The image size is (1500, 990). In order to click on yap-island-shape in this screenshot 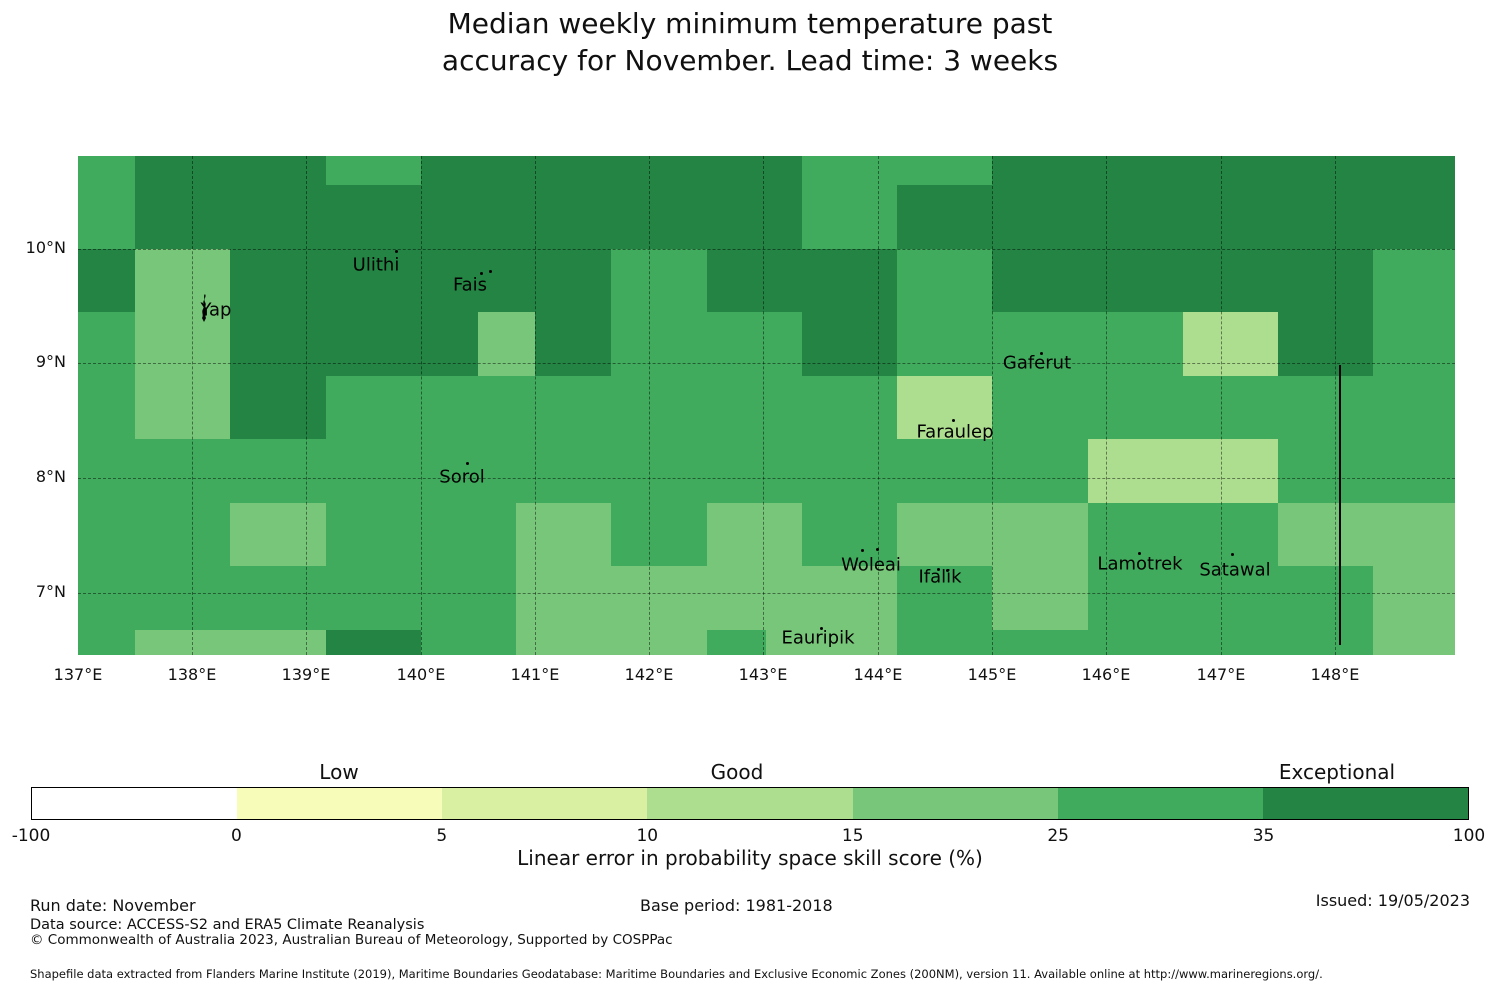, I will do `click(204, 308)`.